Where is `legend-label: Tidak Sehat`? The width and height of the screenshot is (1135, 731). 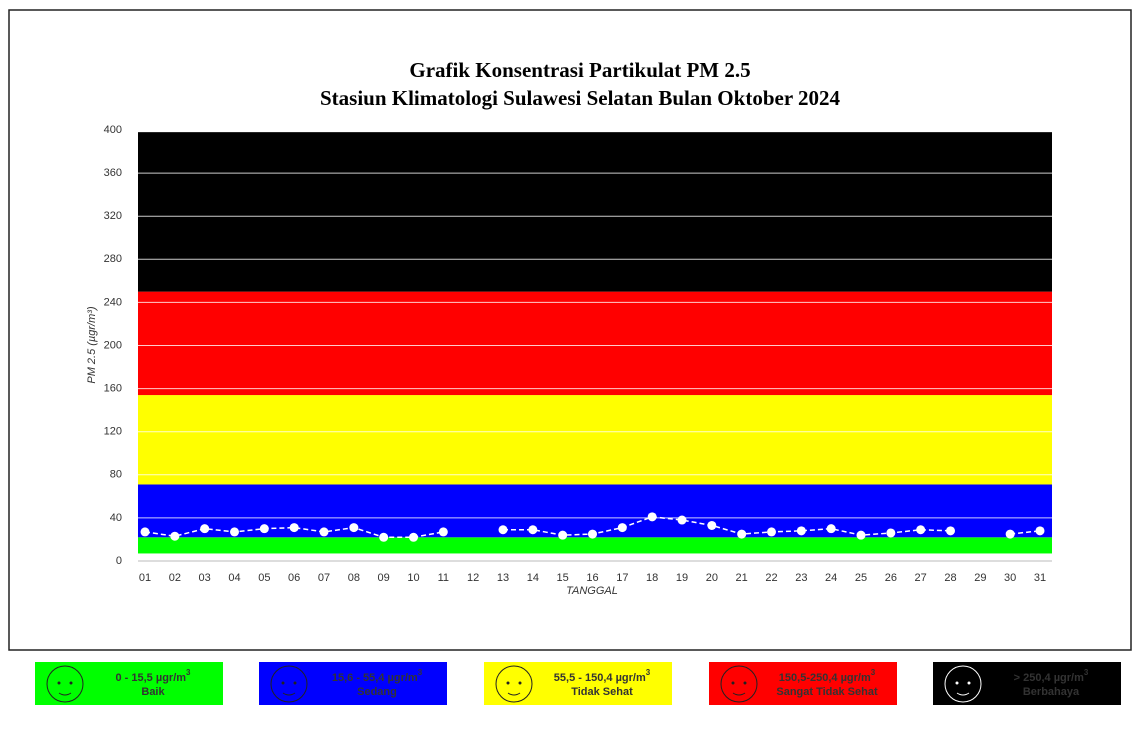
legend-label: Tidak Sehat is located at coordinates (602, 692).